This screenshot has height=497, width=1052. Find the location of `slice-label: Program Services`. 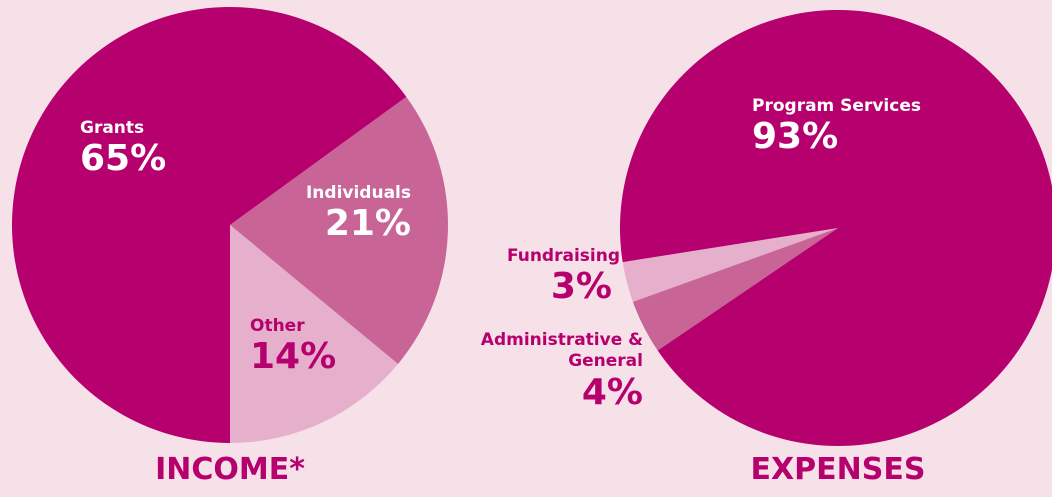

slice-label: Program Services is located at coordinates (836, 106).